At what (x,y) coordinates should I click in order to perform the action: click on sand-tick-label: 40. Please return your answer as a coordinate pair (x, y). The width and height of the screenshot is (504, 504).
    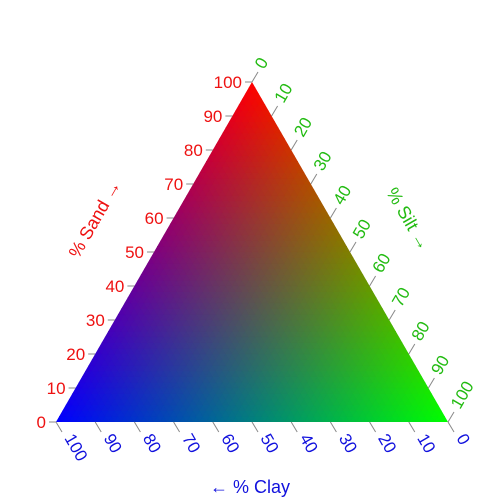
    Looking at the image, I should click on (114, 286).